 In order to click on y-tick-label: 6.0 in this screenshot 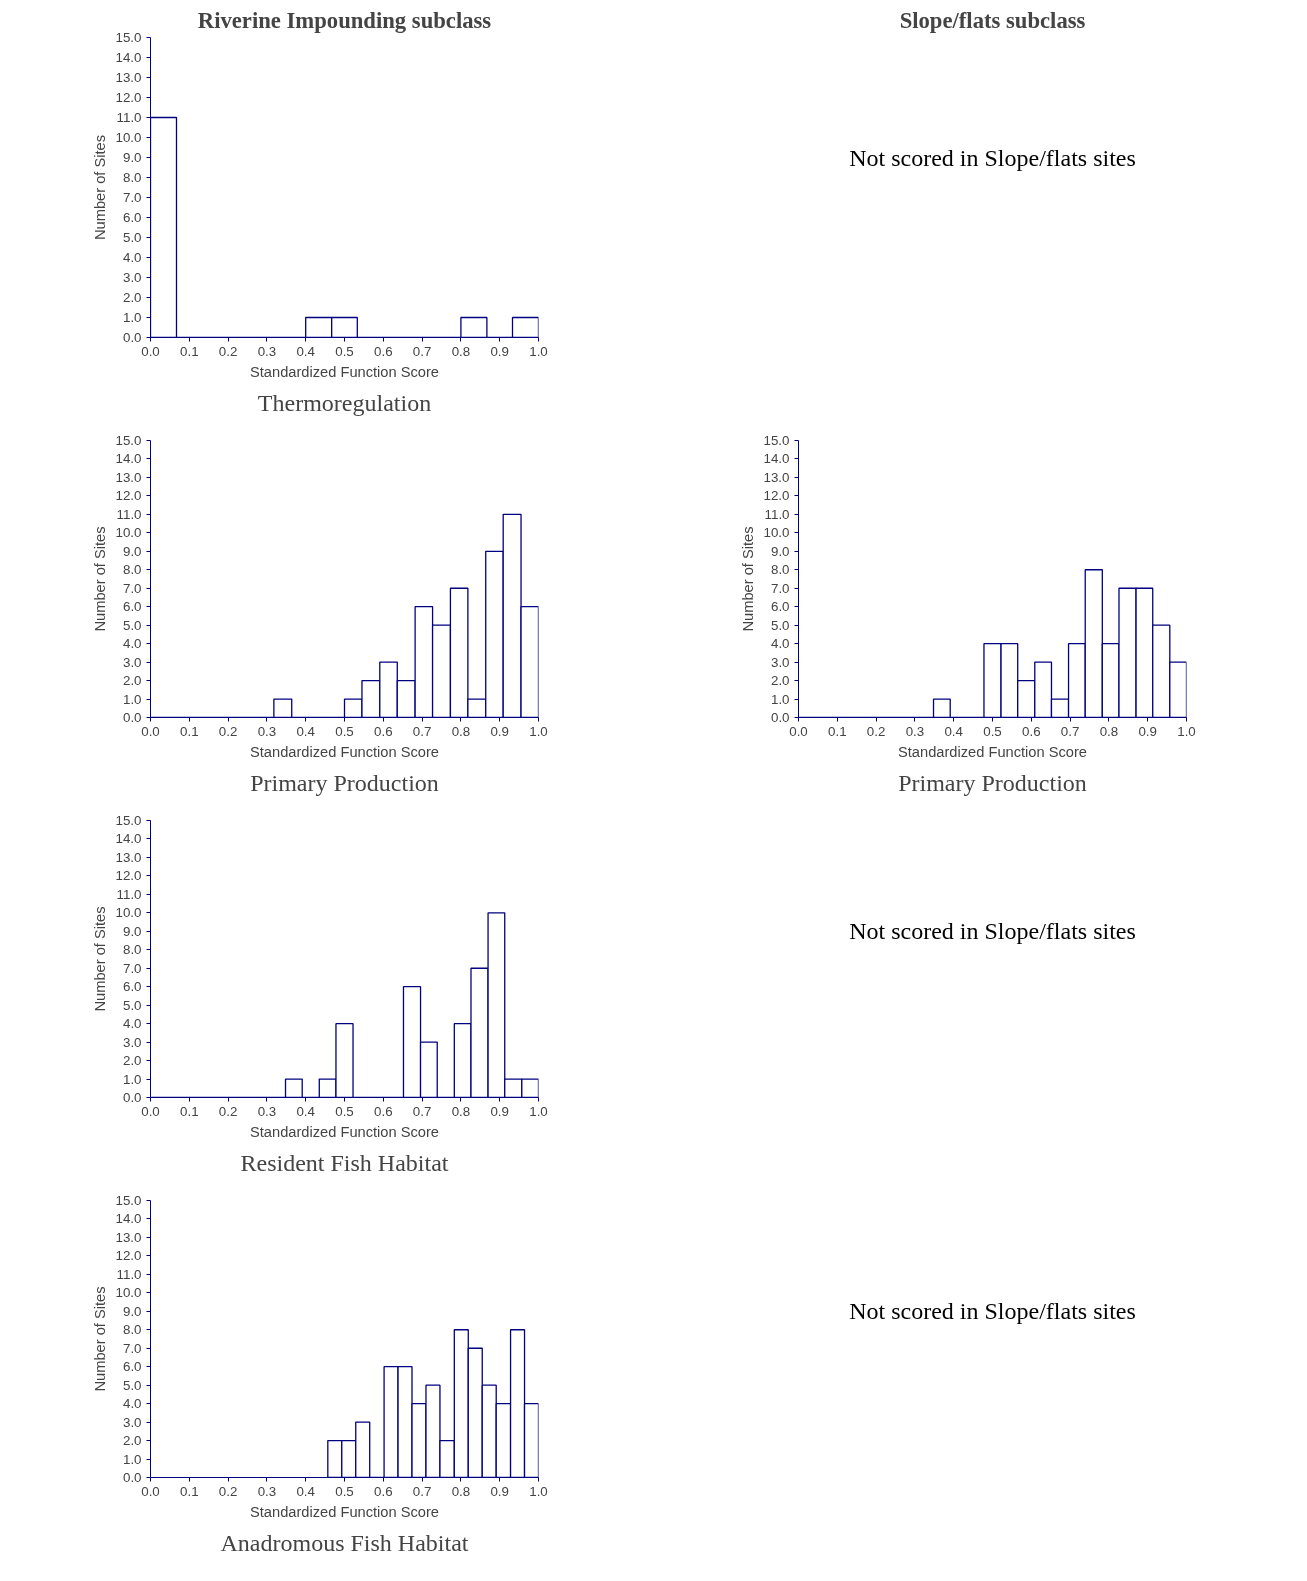, I will do `click(780, 607)`.